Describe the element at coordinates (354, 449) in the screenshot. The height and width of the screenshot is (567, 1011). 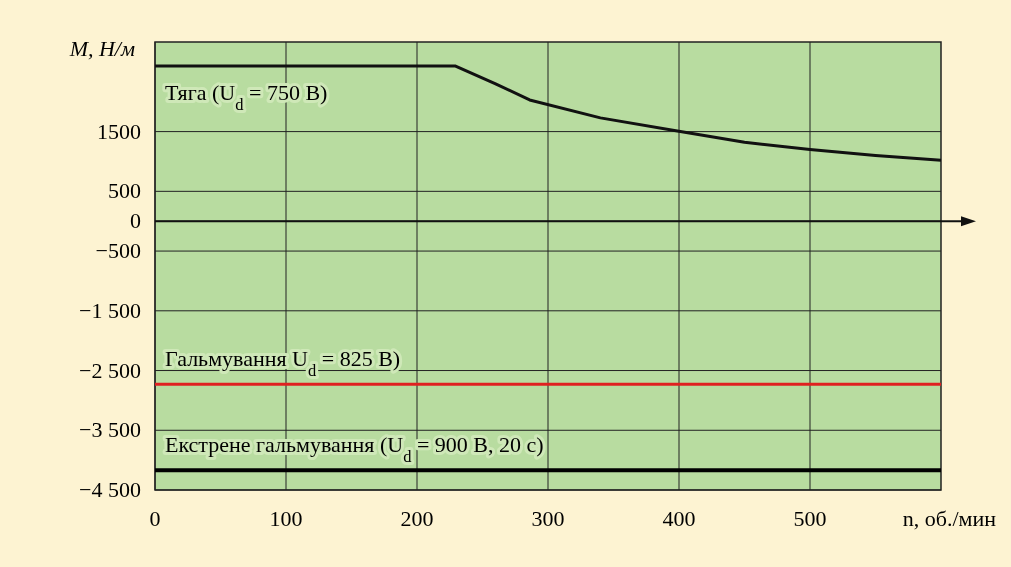
I see `series-label: Екстрене гальмування (U$_{d}$ = 900 В, 20 с)` at that location.